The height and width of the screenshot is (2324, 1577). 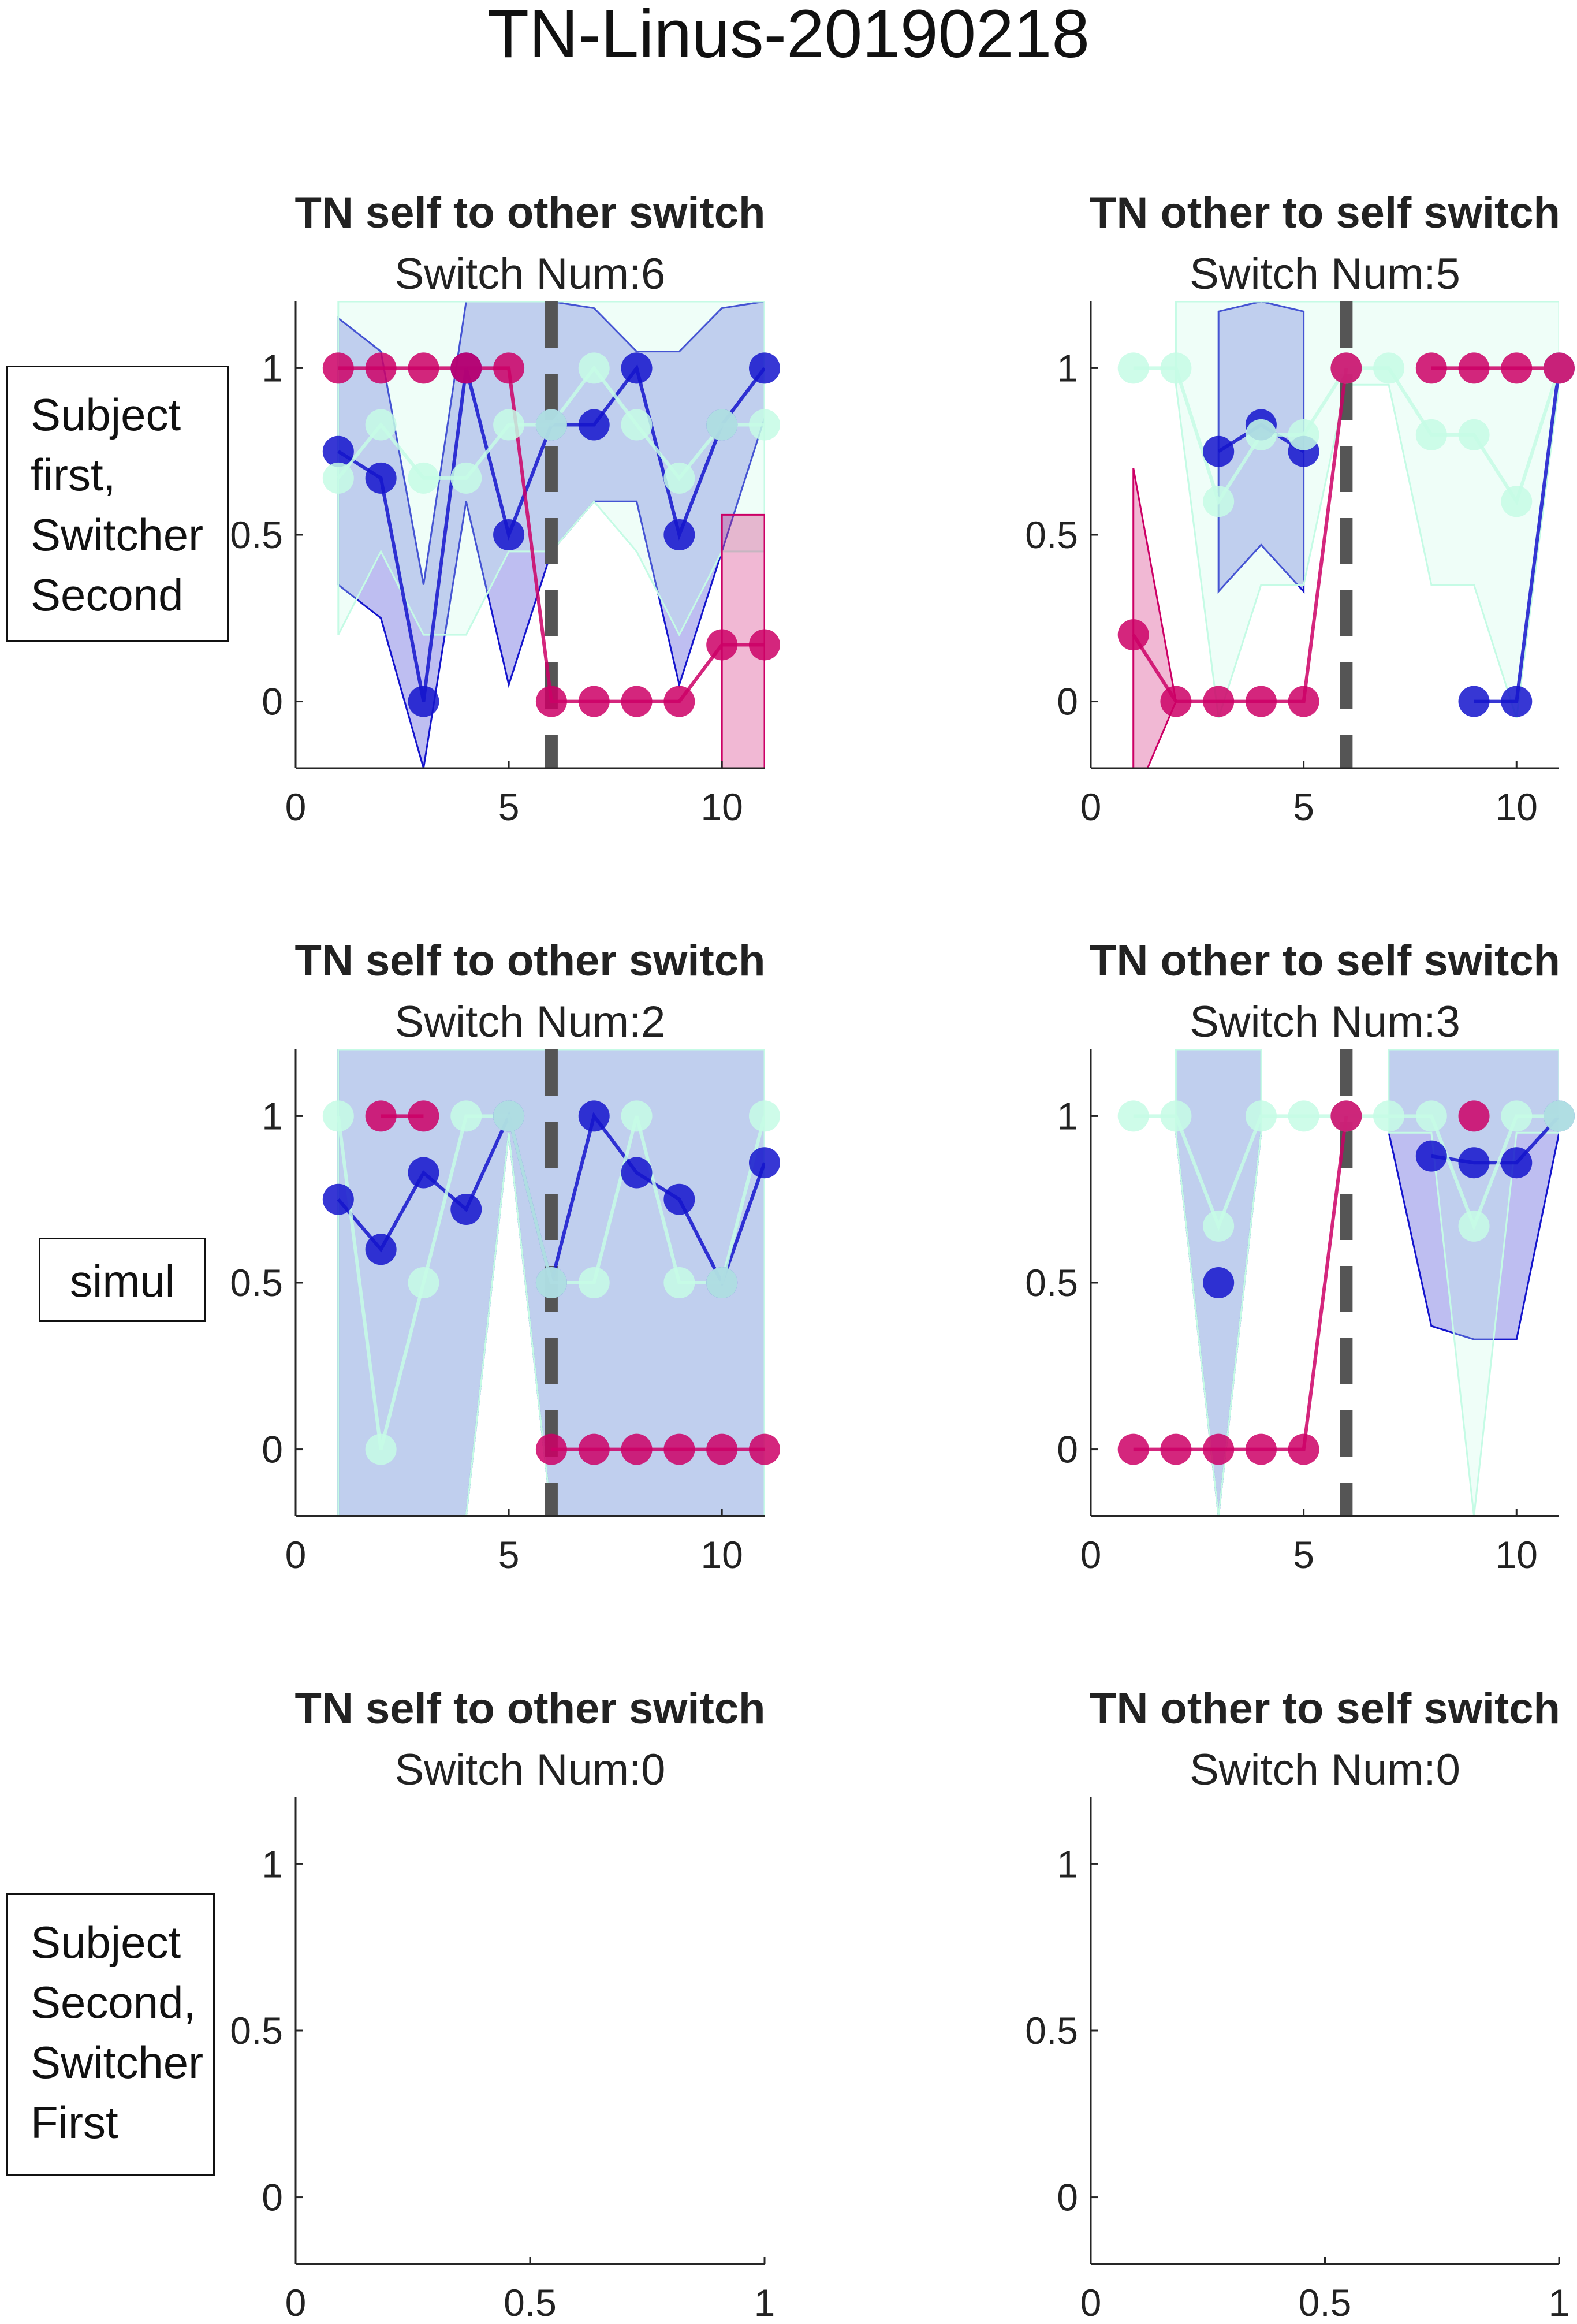 What do you see at coordinates (530, 274) in the screenshot?
I see `subplot-subtitle: Switch Num:6` at bounding box center [530, 274].